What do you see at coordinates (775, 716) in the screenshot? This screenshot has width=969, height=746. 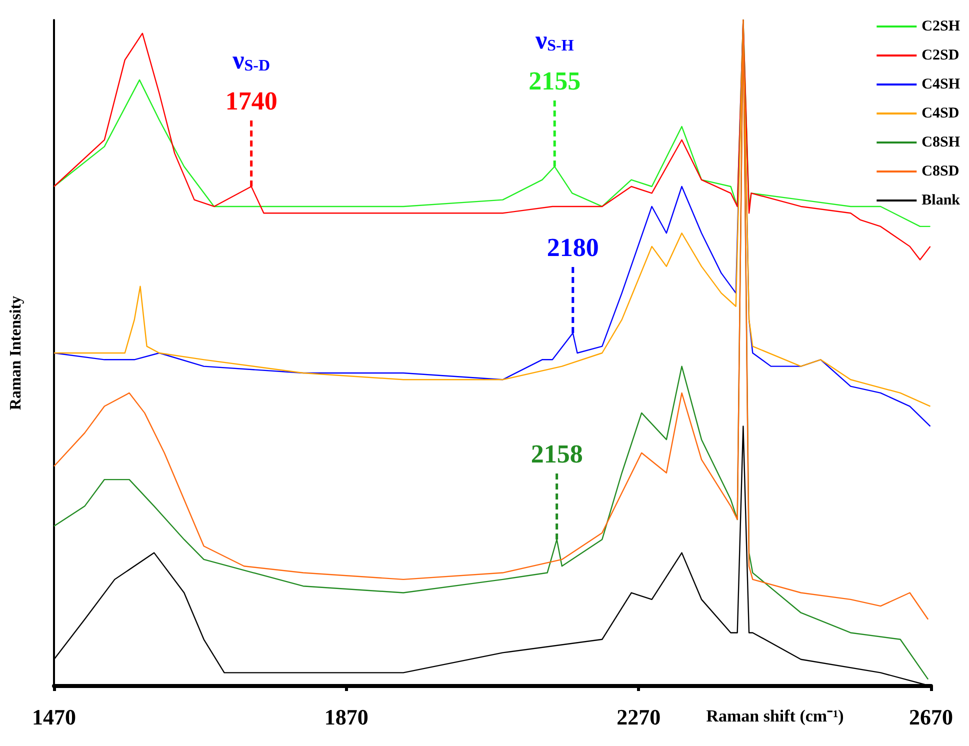 I see `x-axis-title: Raman shift (cm⁻¹)` at bounding box center [775, 716].